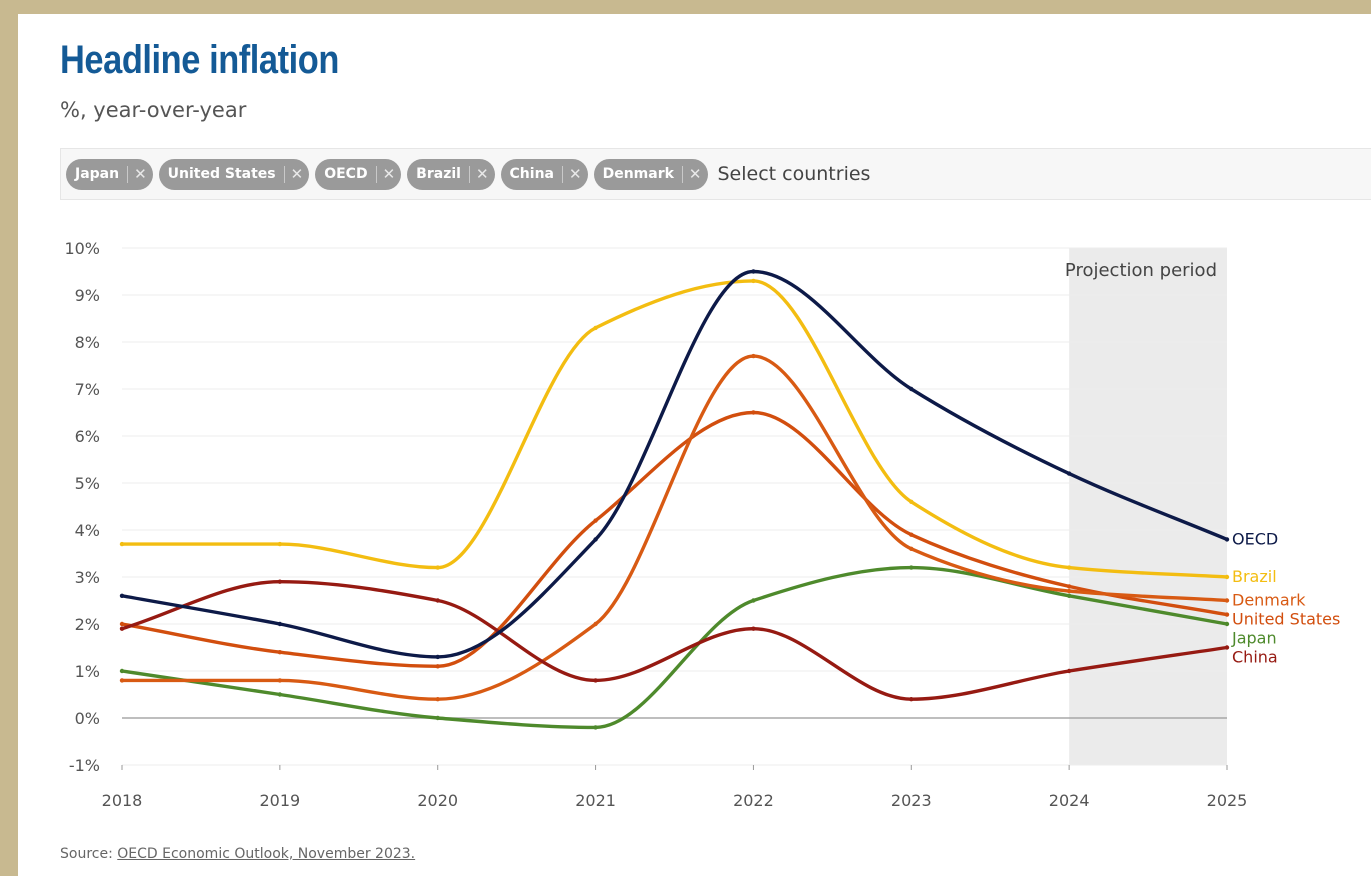  I want to click on country-chip-label: Brazil, so click(438, 174).